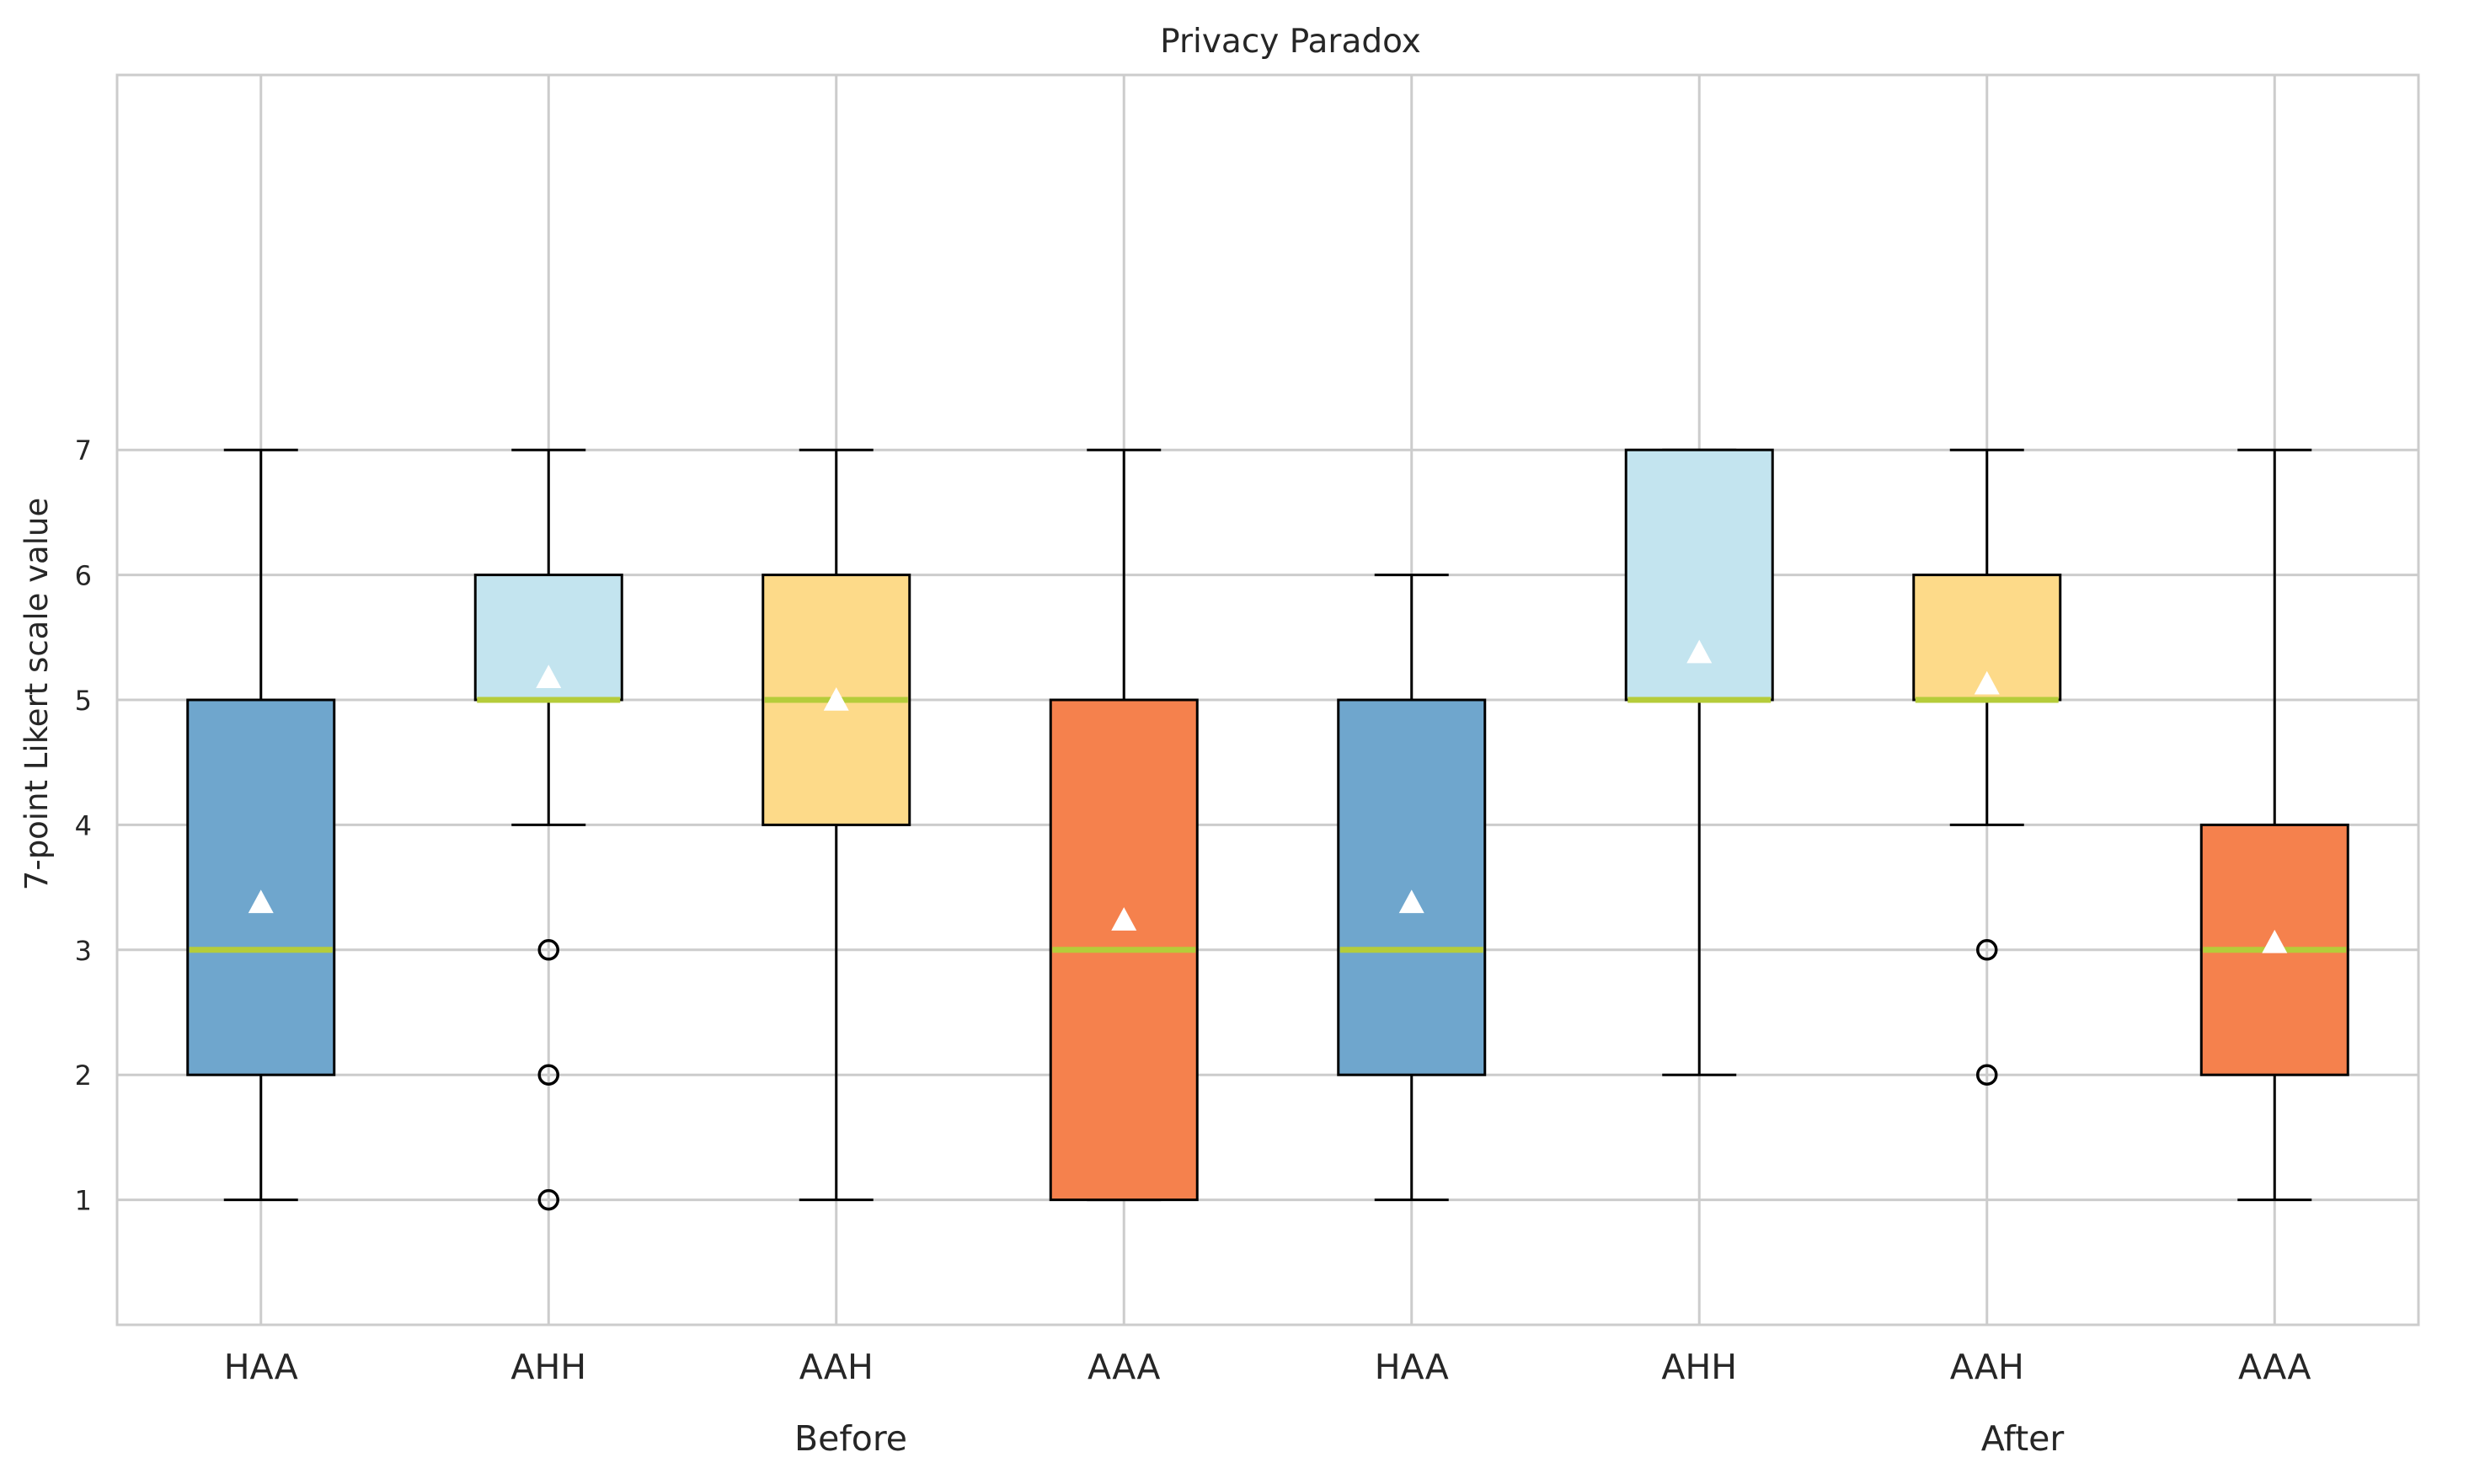 Image resolution: width=2485 pixels, height=1484 pixels. I want to click on group-label-before: Before, so click(850, 1439).